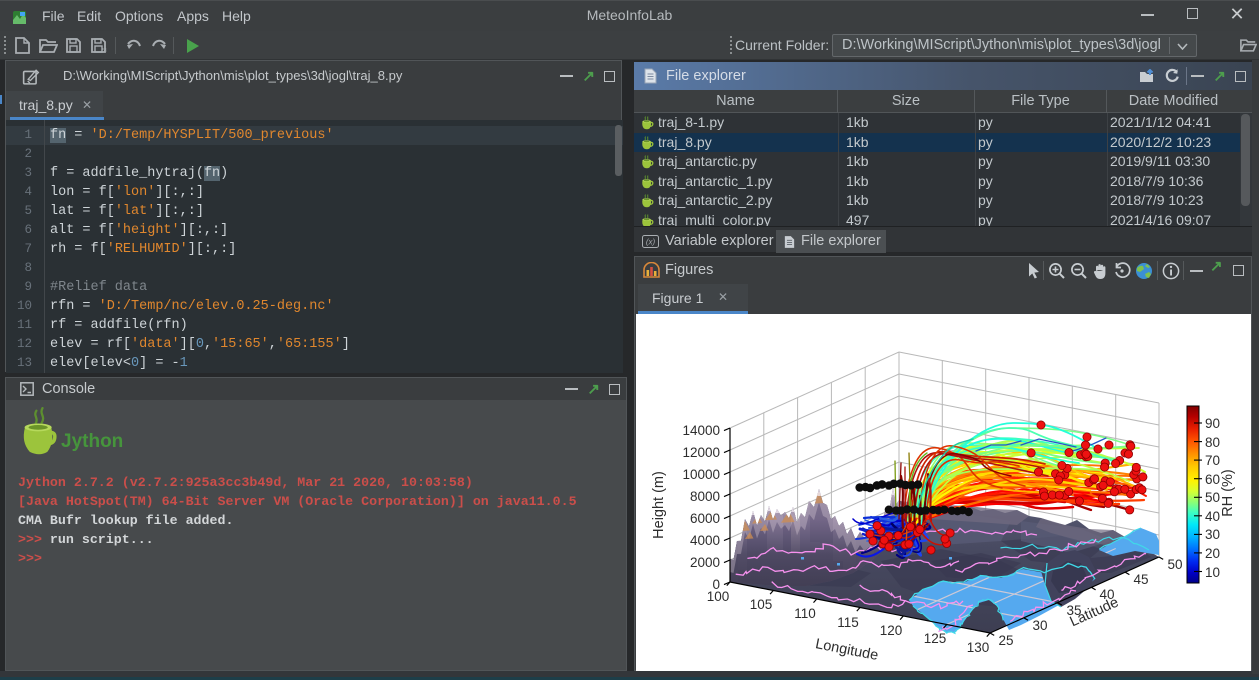  I want to click on svg-text: 110, so click(805, 613).